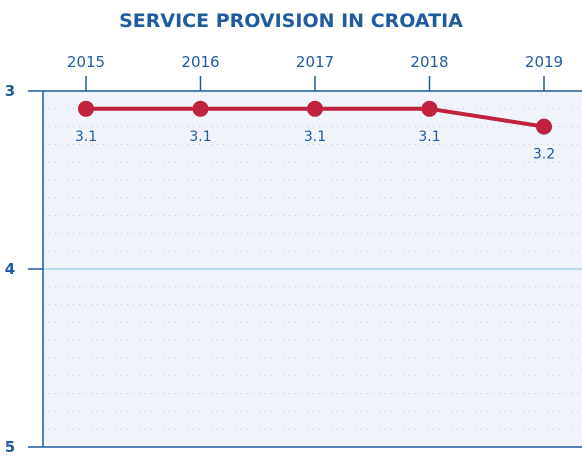 This screenshot has width=582, height=458. I want to click on labels: 3.1 3.1 3.1 3.1 3.2, so click(315, 146).